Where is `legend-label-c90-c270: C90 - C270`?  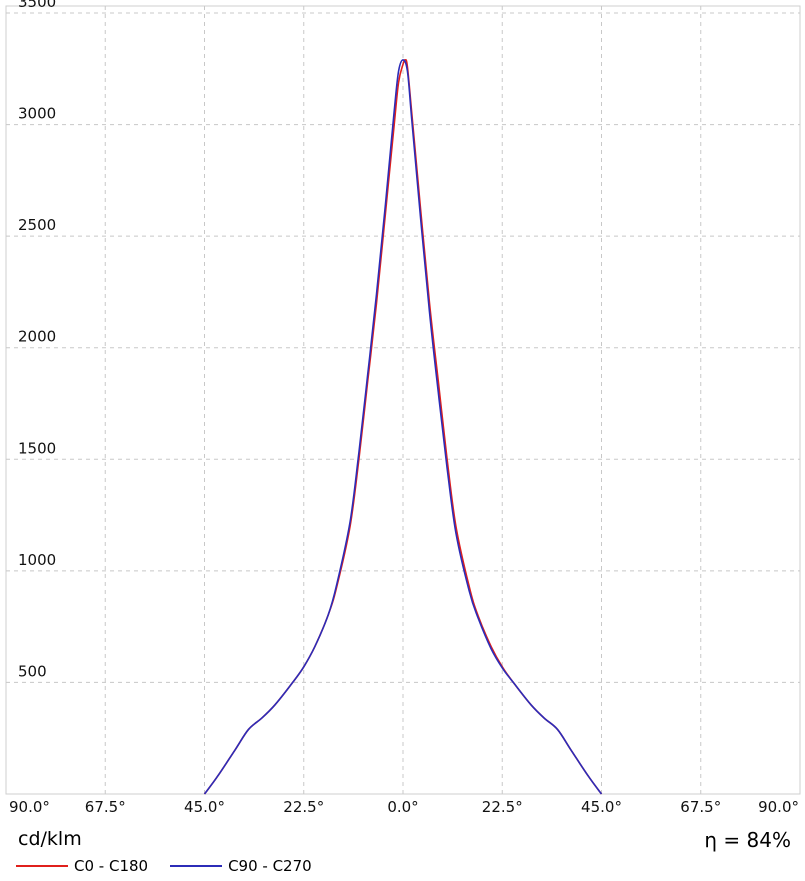
legend-label-c90-c270: C90 - C270 is located at coordinates (270, 866).